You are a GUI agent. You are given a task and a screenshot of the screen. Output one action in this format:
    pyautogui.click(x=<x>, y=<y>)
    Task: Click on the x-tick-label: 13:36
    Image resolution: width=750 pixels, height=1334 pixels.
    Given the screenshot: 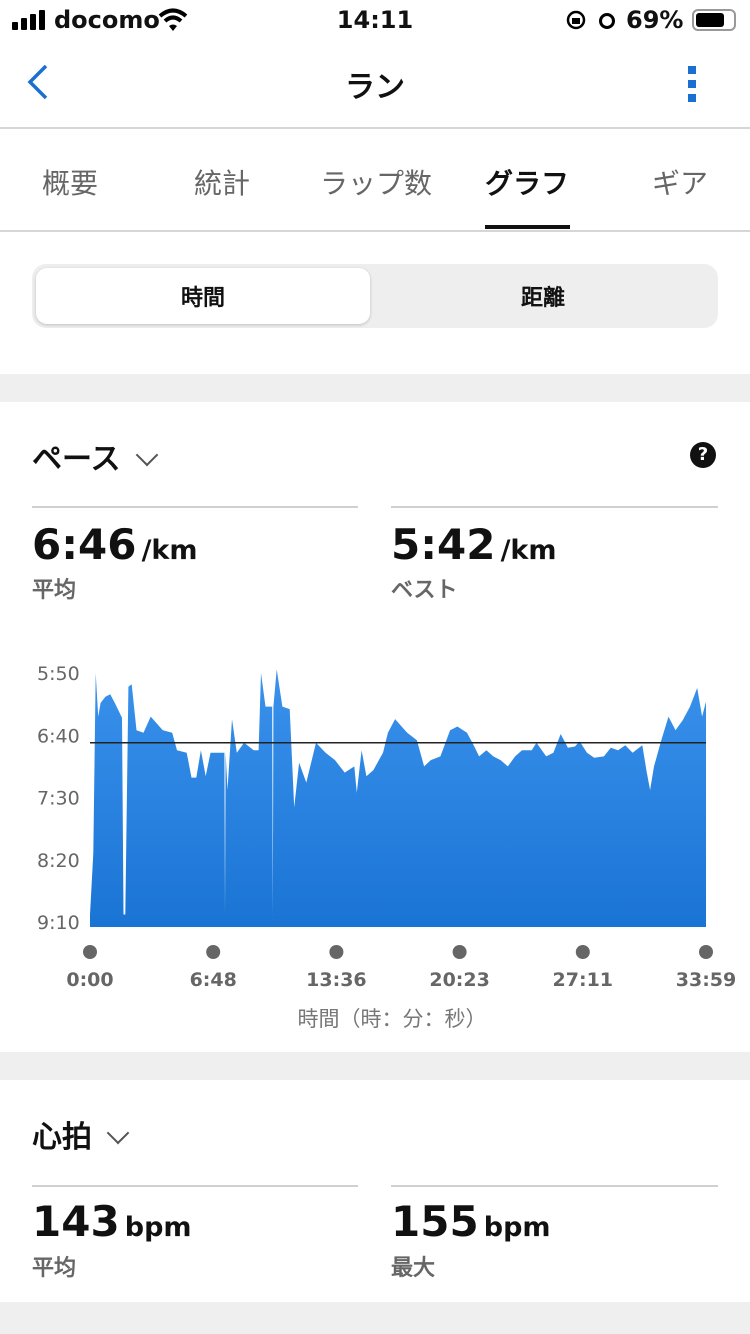 What is the action you would take?
    pyautogui.click(x=336, y=980)
    